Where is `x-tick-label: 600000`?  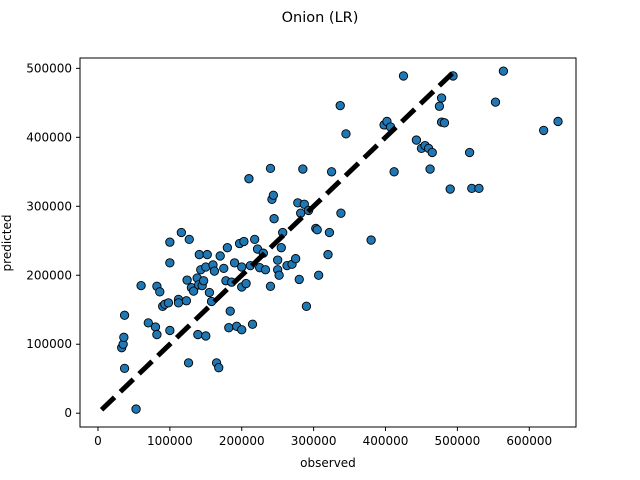 x-tick-label: 600000 is located at coordinates (529, 441).